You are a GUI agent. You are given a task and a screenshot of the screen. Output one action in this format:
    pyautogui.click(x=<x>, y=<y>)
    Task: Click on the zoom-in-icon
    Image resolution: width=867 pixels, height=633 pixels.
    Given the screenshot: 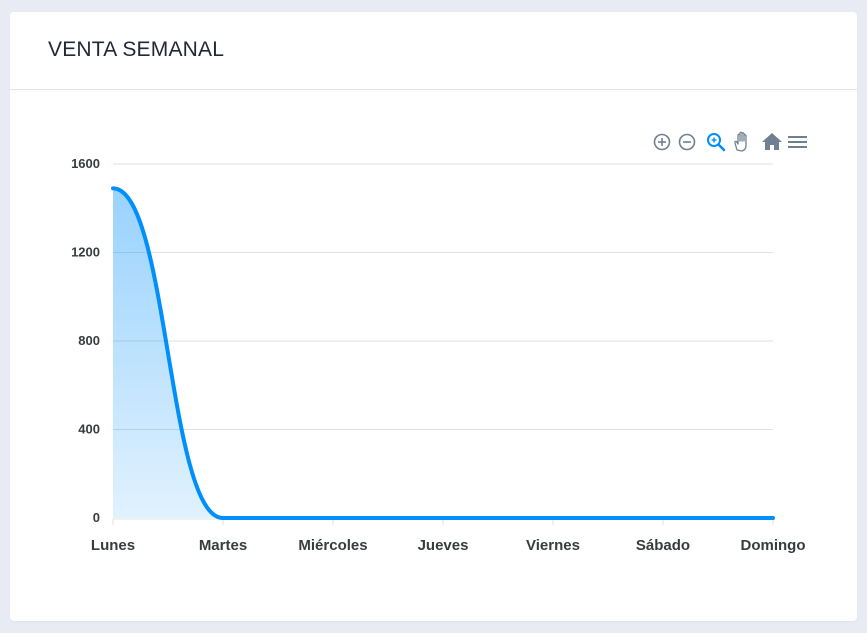 What is the action you would take?
    pyautogui.click(x=662, y=142)
    